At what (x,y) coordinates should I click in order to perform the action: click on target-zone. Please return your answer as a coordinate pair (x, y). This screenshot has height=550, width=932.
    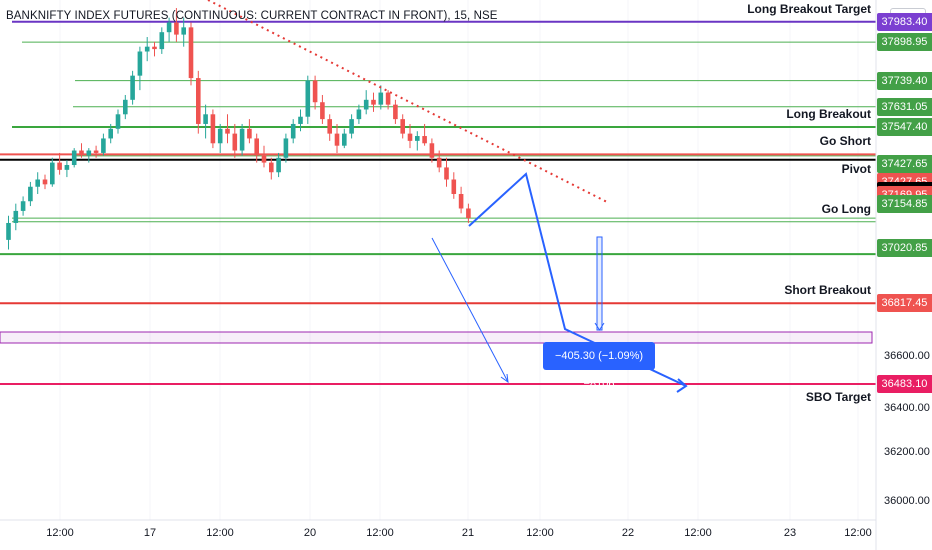
    Looking at the image, I should click on (436, 337).